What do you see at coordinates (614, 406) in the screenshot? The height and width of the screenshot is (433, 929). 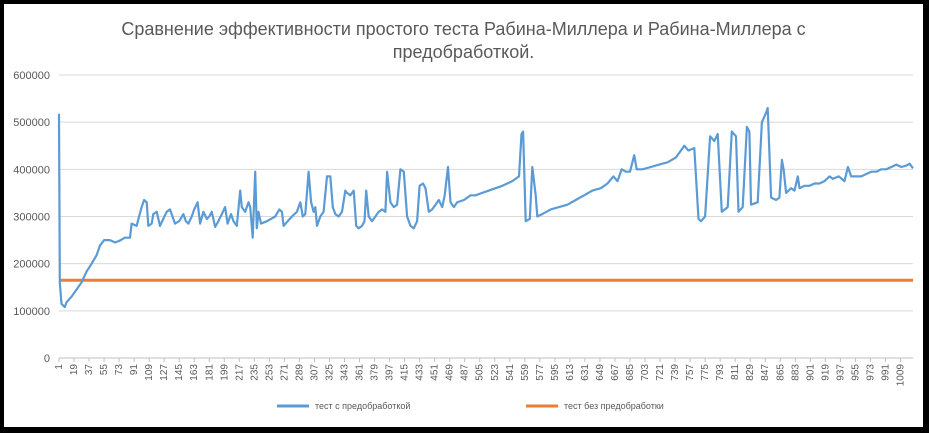 I see `legend-label: тест без предобработки` at bounding box center [614, 406].